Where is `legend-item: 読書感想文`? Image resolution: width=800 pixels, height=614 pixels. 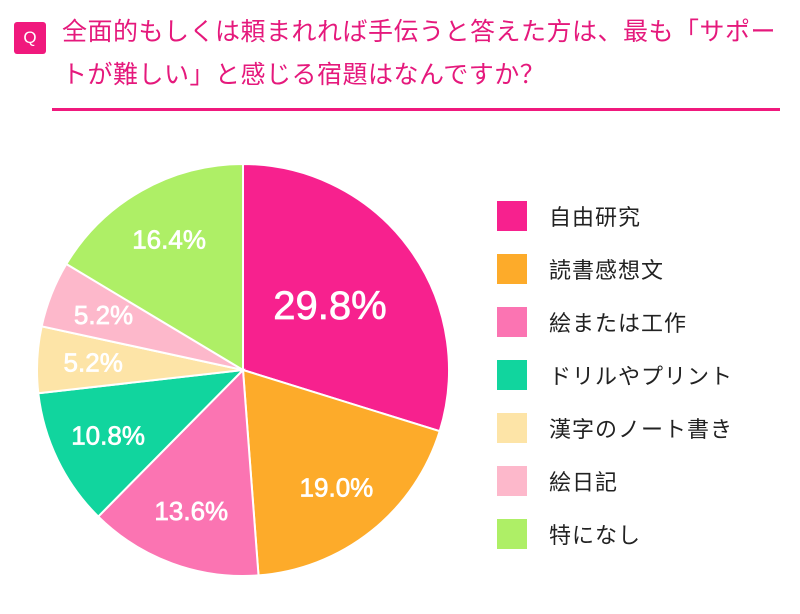
legend-item: 読書感想文 is located at coordinates (615, 268).